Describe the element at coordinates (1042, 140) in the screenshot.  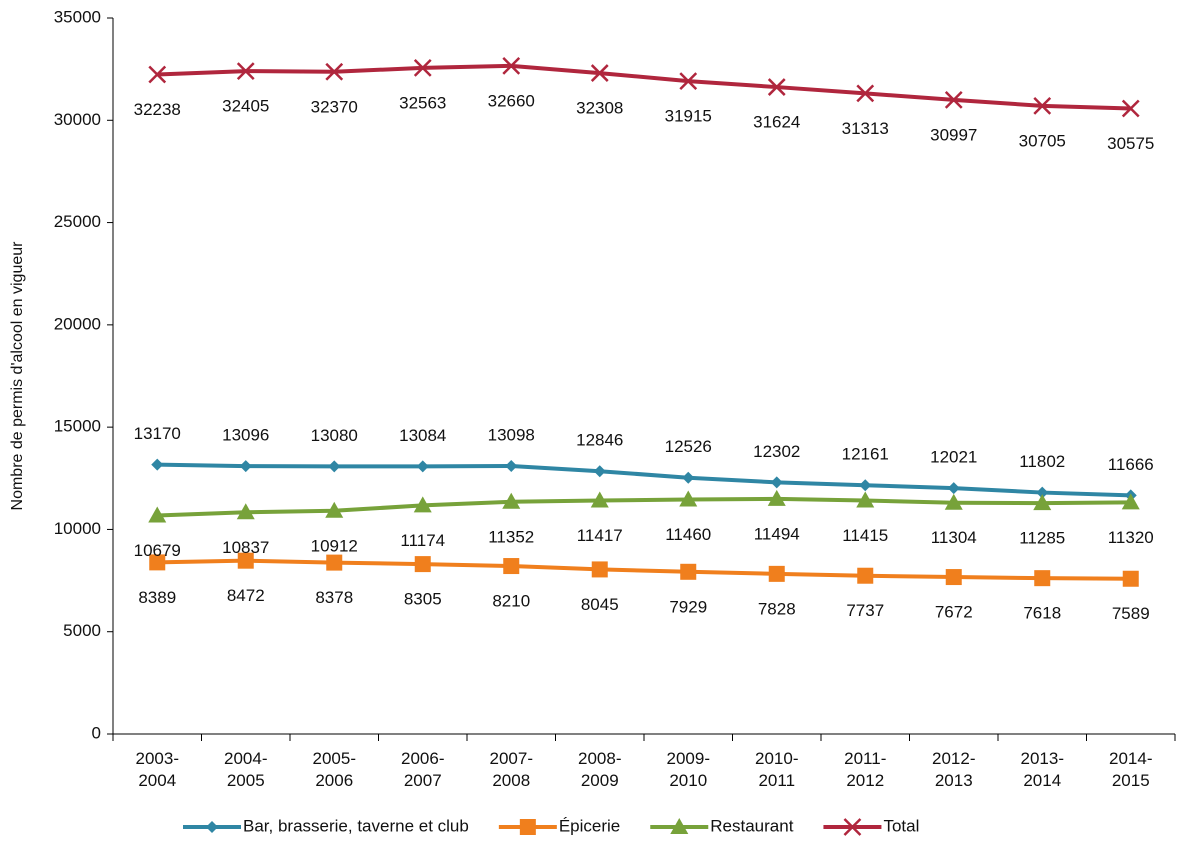
I see `data-label: 30705` at that location.